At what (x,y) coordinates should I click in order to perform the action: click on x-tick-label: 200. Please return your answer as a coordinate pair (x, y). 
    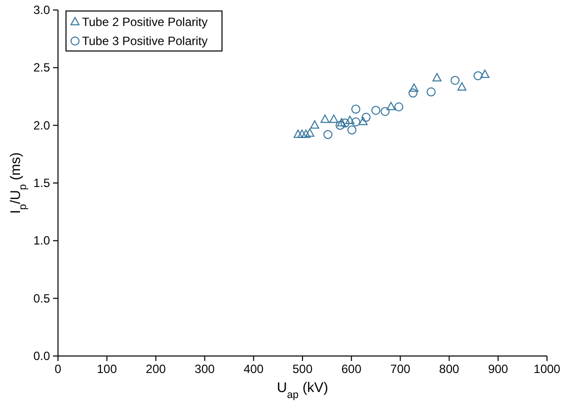
    Looking at the image, I should click on (156, 369).